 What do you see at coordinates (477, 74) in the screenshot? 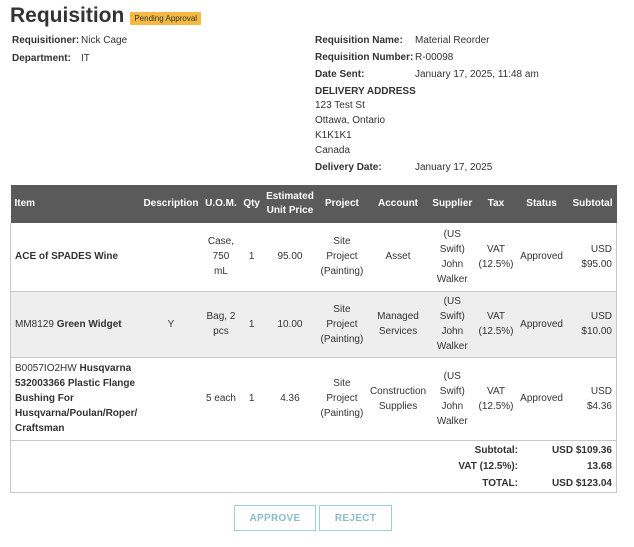
I see `date-sent-value: January 17, 2025, 11:48 am` at bounding box center [477, 74].